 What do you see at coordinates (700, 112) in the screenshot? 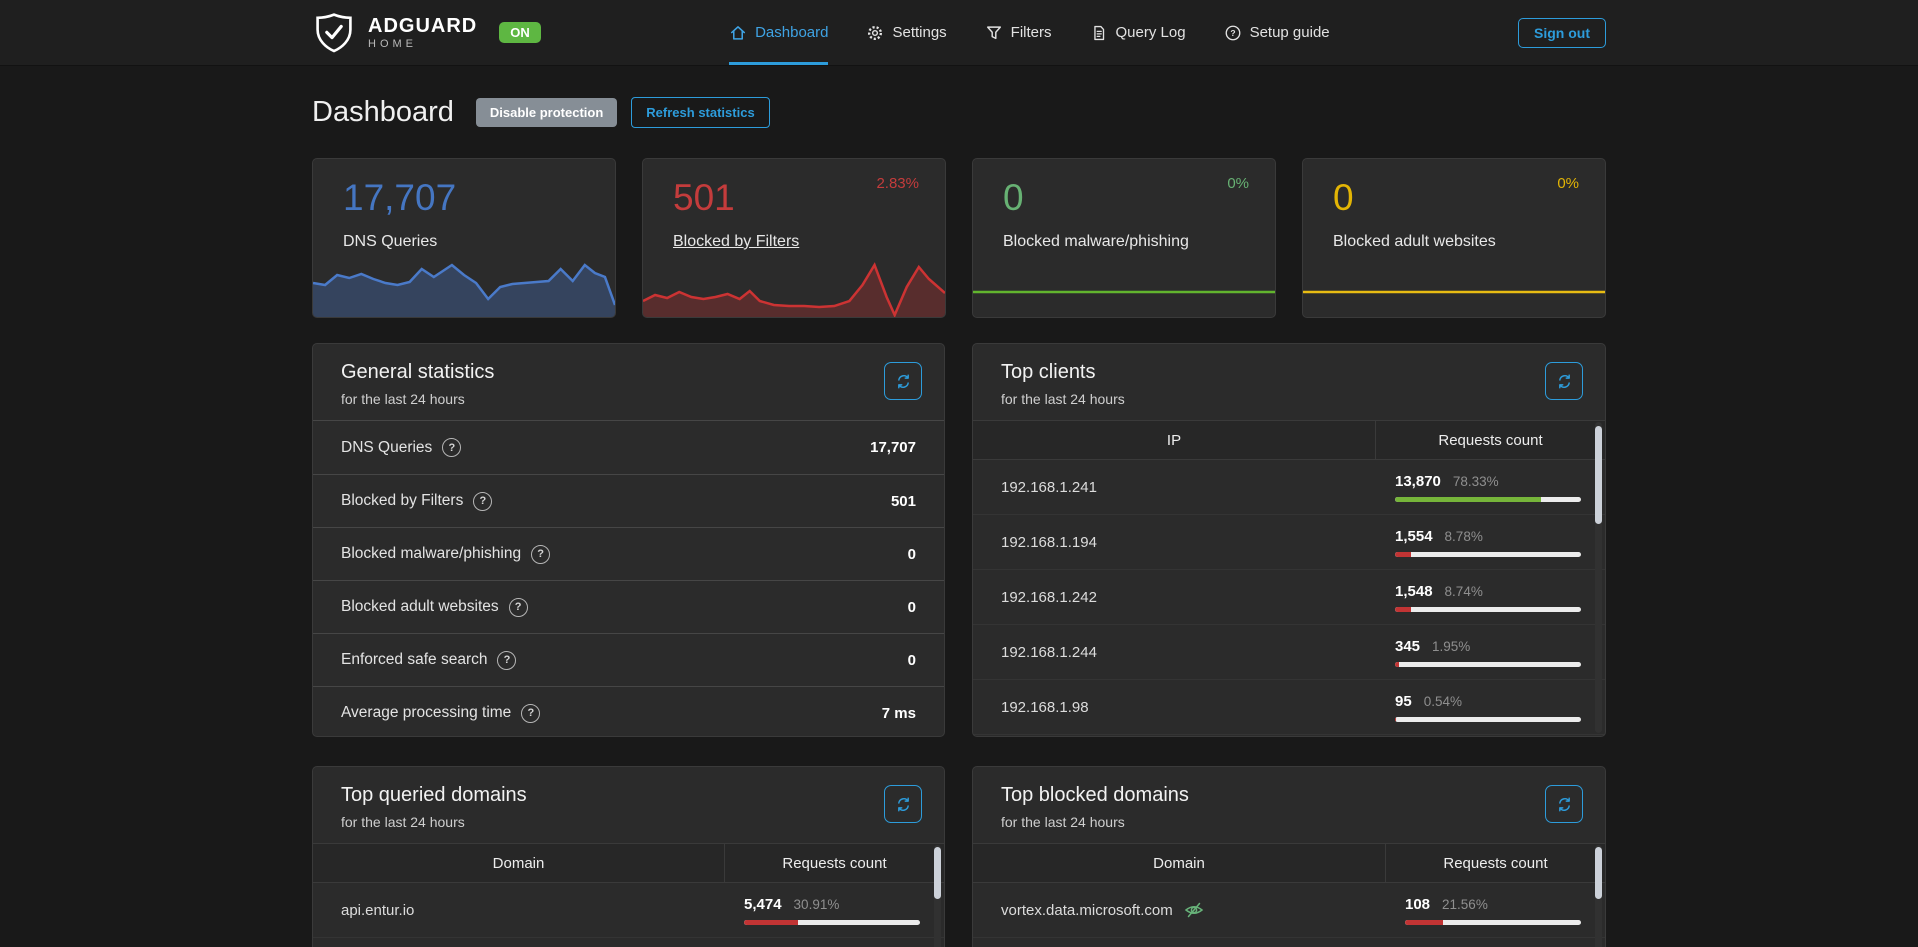
I see `refresh-statistics-button: Refresh statistics` at bounding box center [700, 112].